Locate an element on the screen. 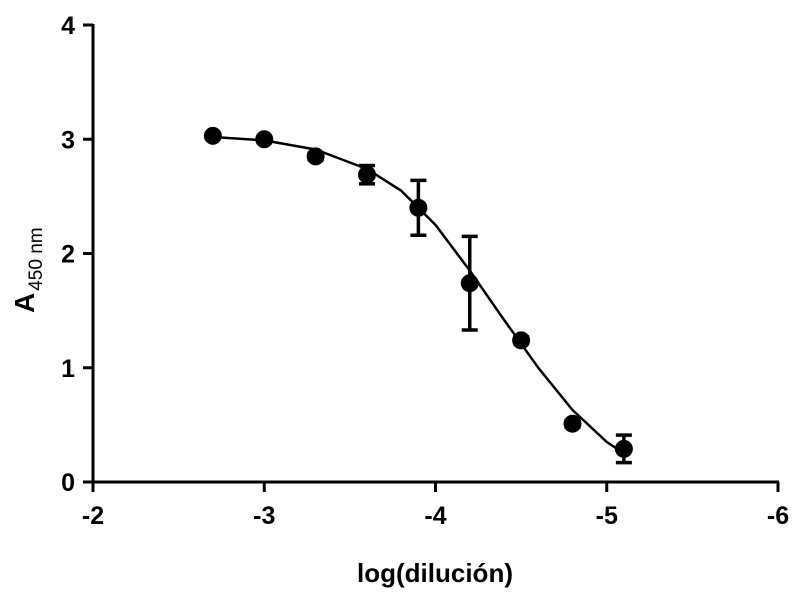 Image resolution: width=800 pixels, height=600 pixels. y-axis-label-main: A is located at coordinates (24, 303).